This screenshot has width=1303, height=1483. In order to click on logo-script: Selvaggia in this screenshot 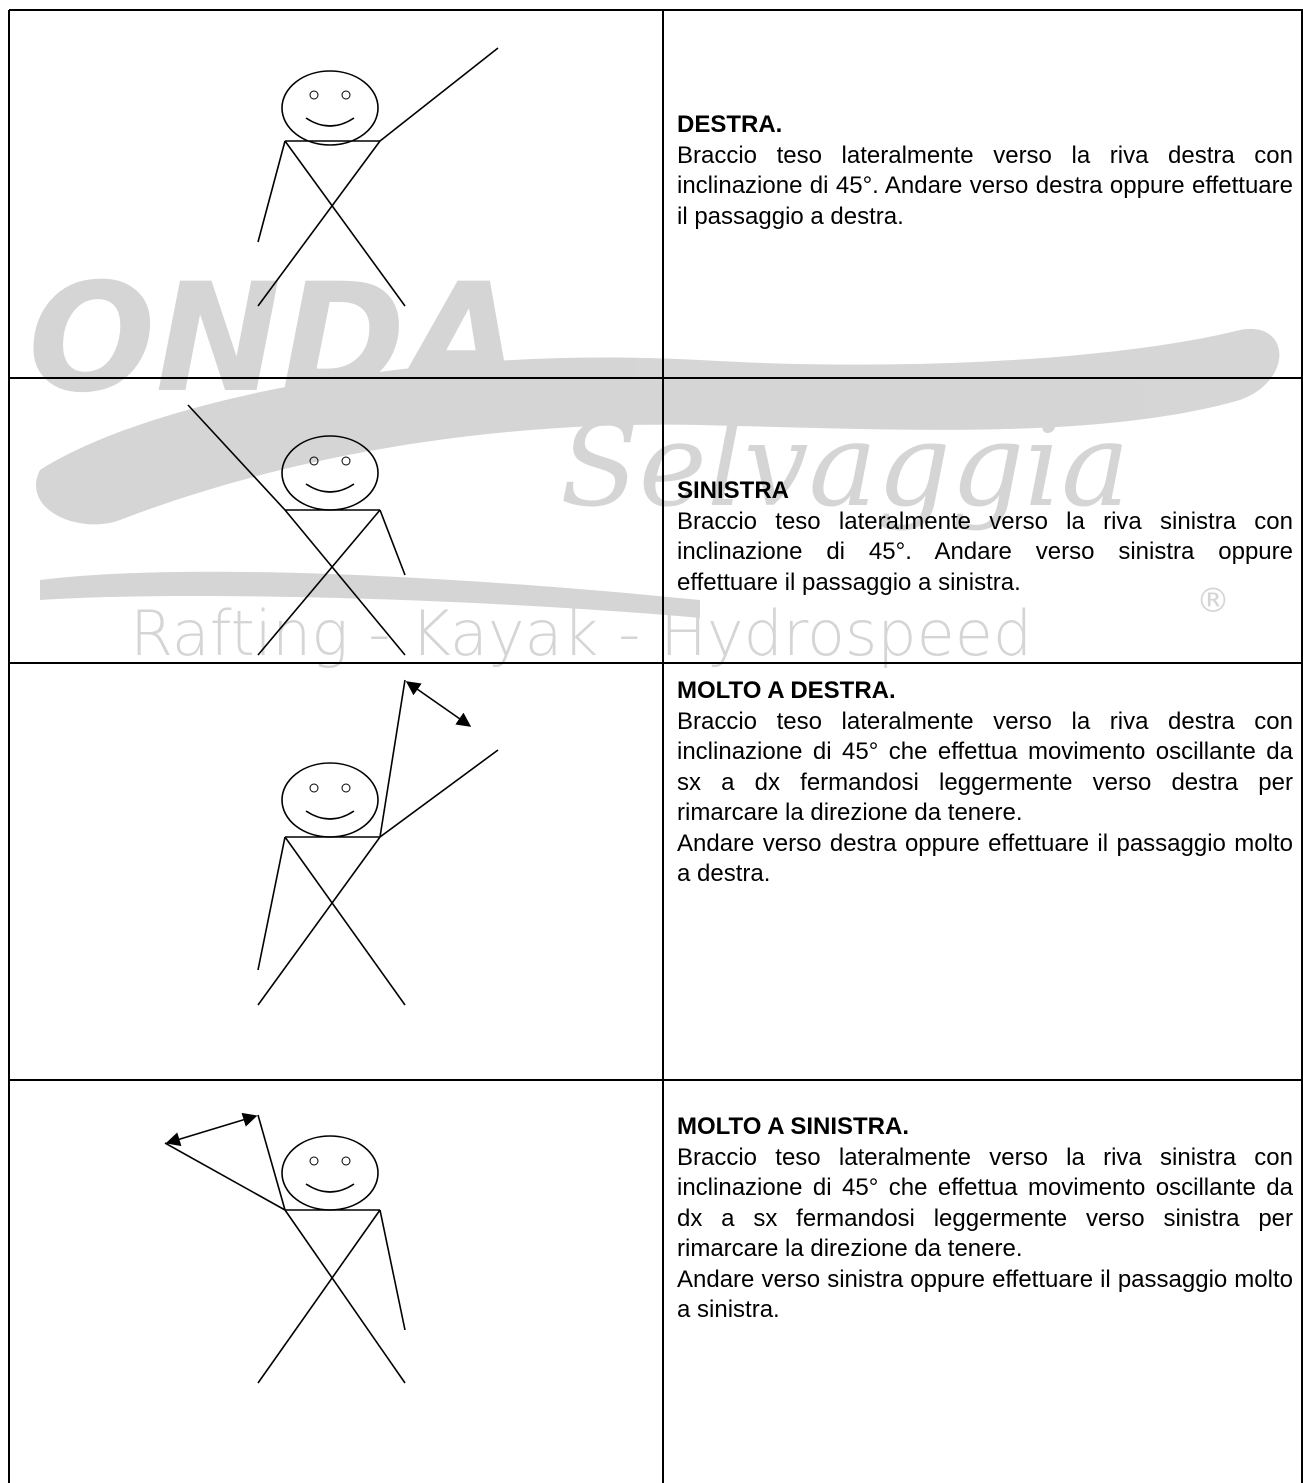, I will do `click(845, 466)`.